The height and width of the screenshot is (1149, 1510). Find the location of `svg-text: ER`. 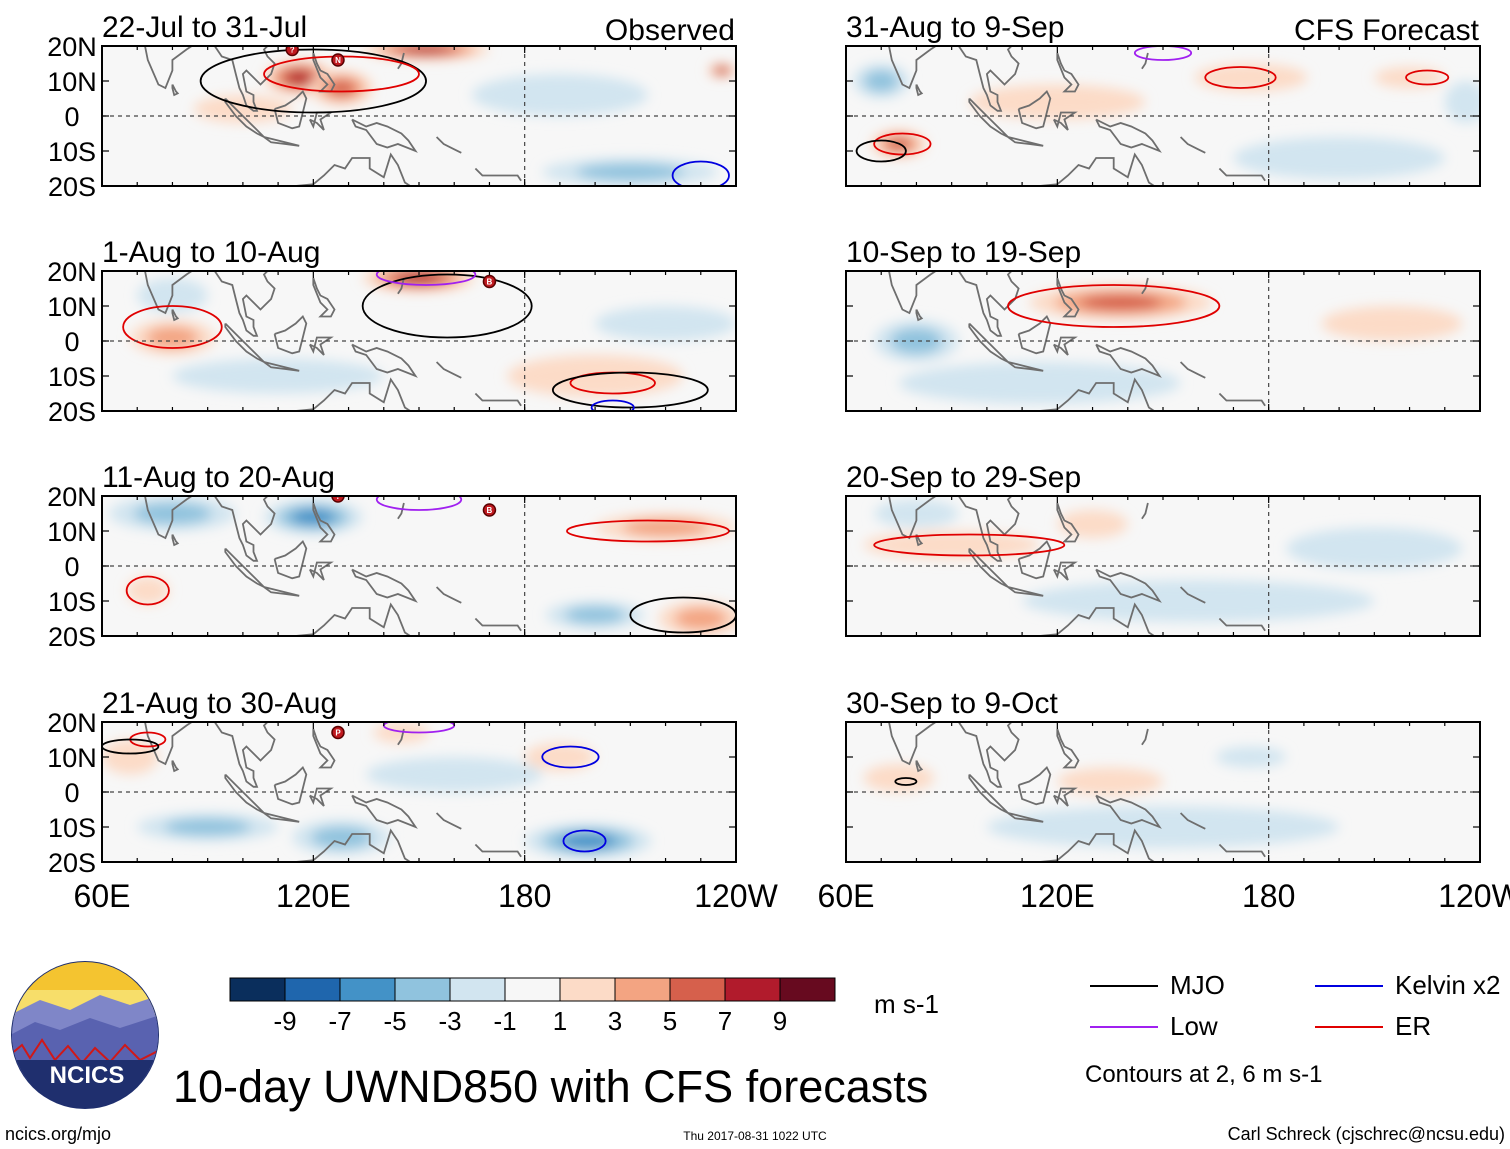

svg-text: ER is located at coordinates (1413, 1026).